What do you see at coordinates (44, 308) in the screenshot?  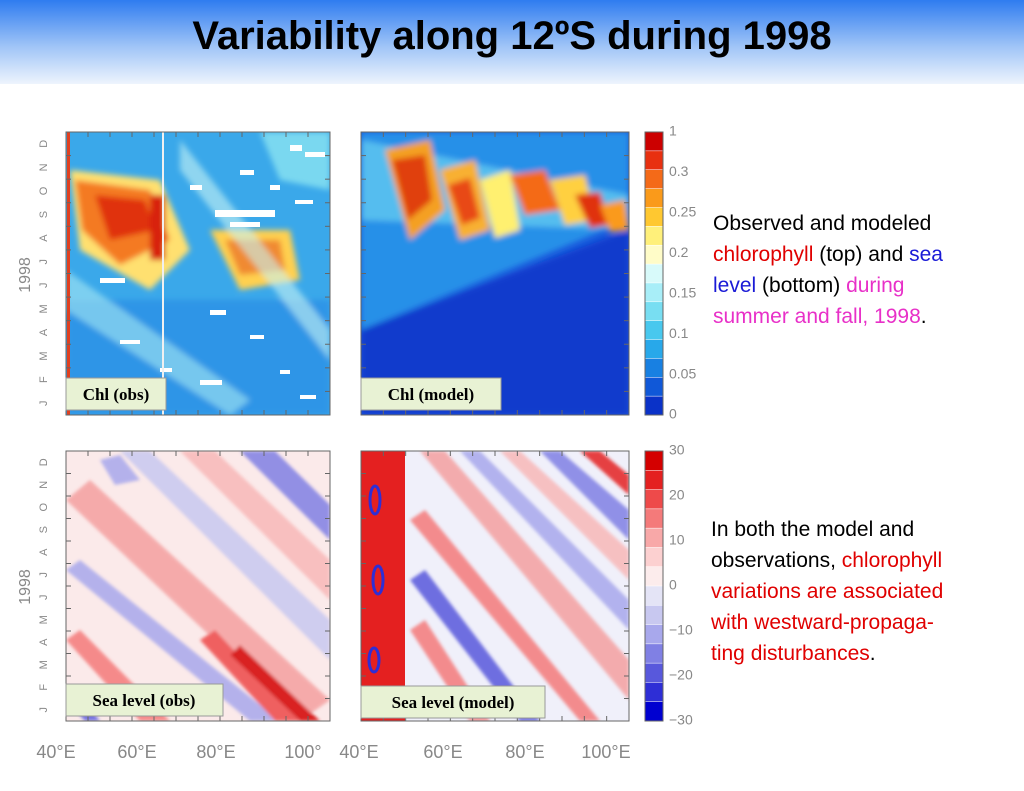 I see `month-label-top-4: M` at bounding box center [44, 308].